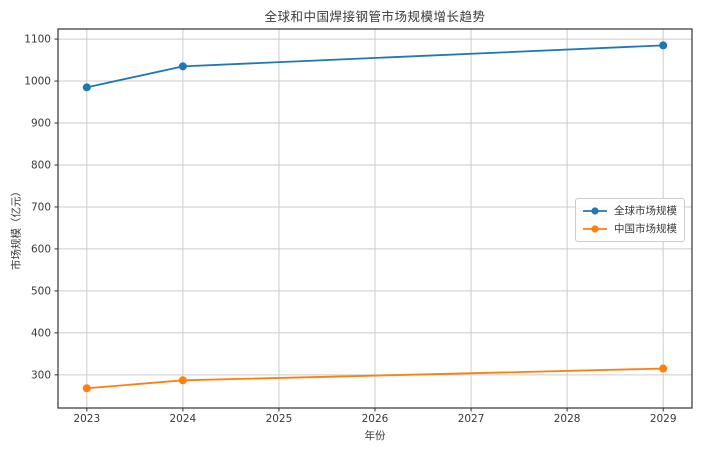 This screenshot has width=716, height=452. What do you see at coordinates (630, 220) in the screenshot?
I see `legend: 全球市场规模 中国市场规模` at bounding box center [630, 220].